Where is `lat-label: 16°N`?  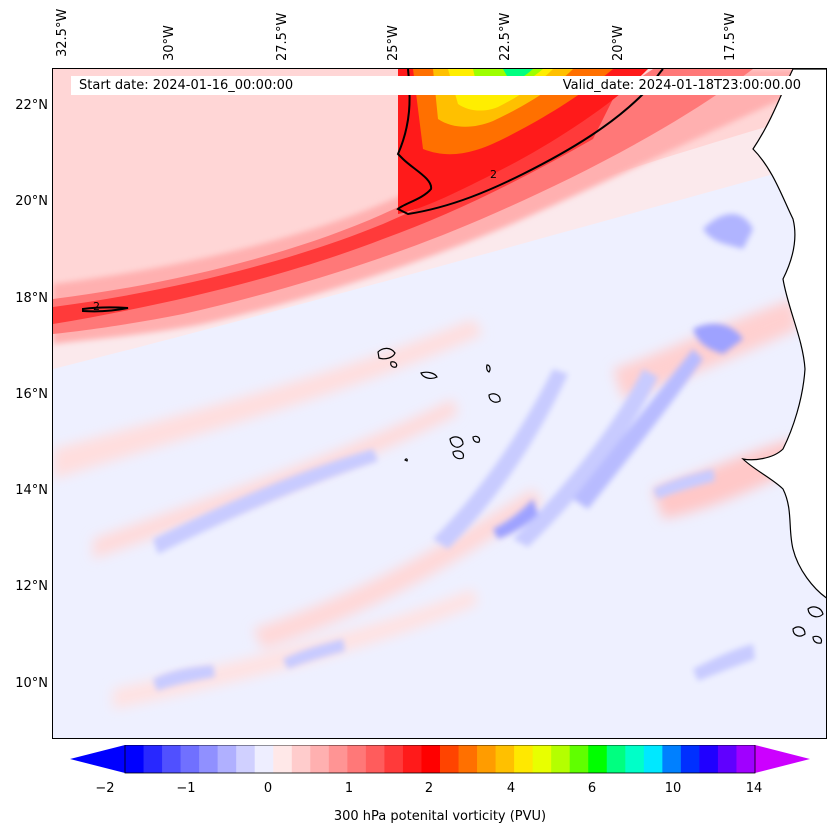
lat-label: 16°N is located at coordinates (31, 394).